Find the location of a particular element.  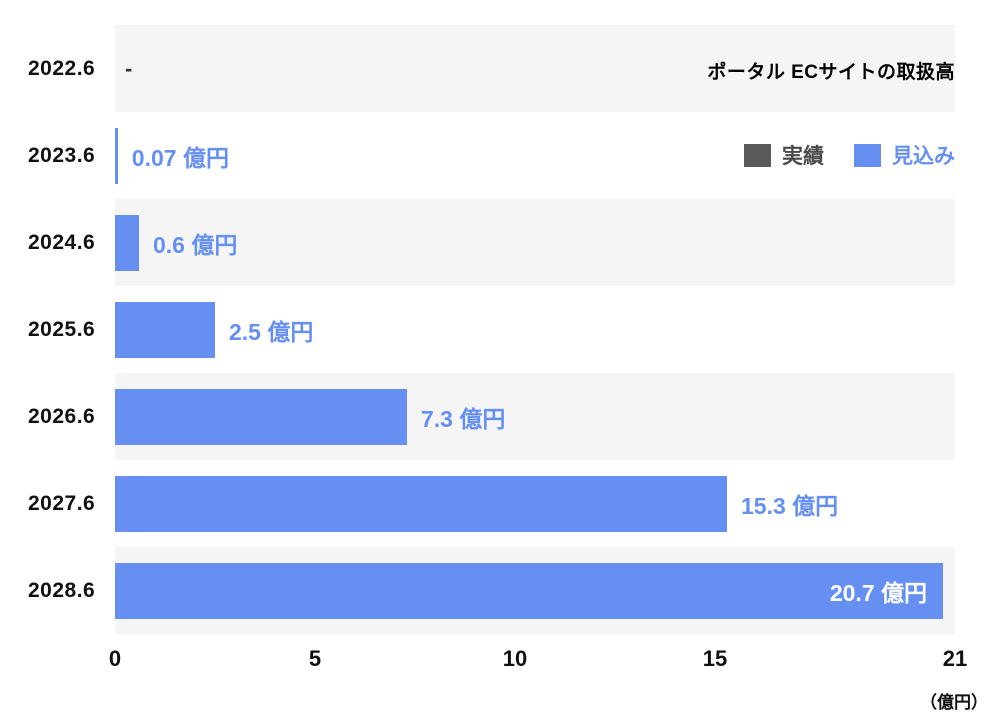

category-label: 2026.6 is located at coordinates (57, 416).